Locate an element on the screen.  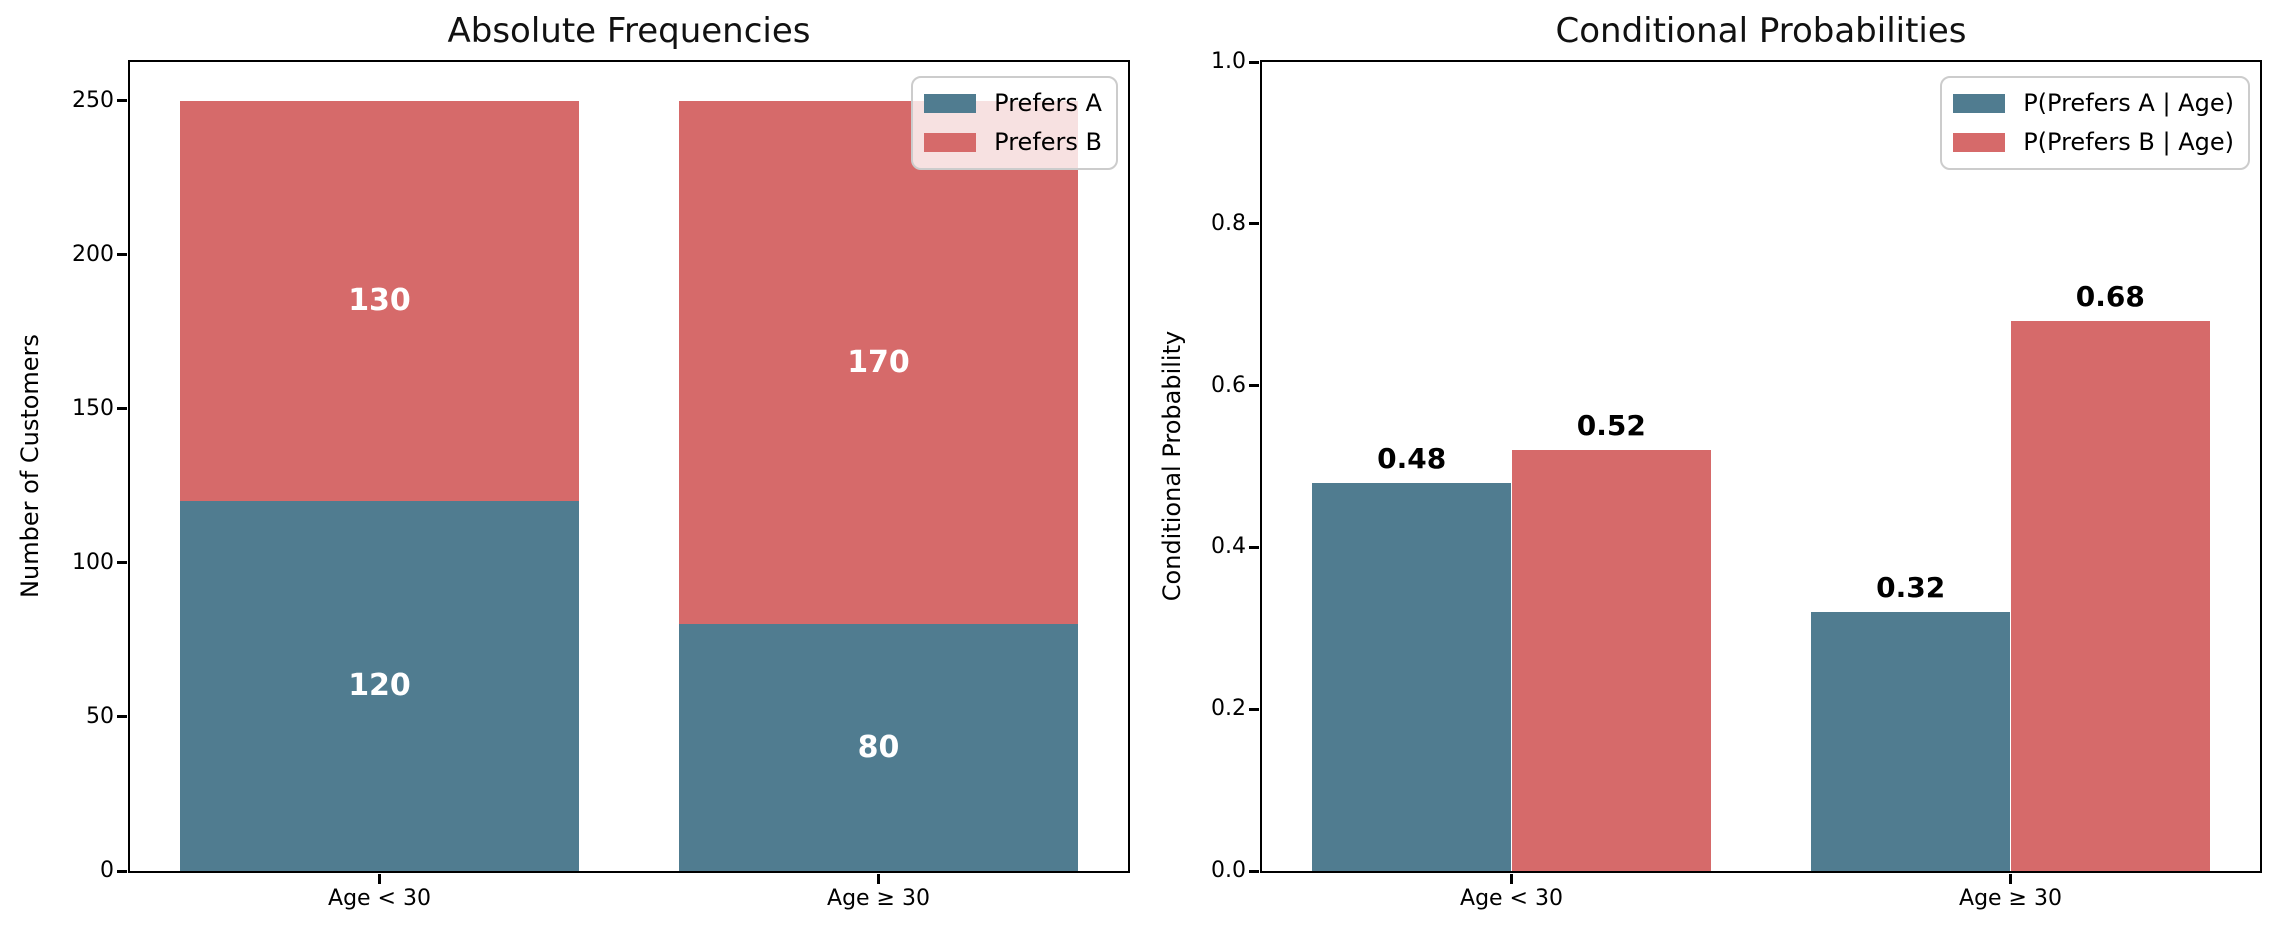
y-tick-label: 0.4 is located at coordinates (1228, 547).